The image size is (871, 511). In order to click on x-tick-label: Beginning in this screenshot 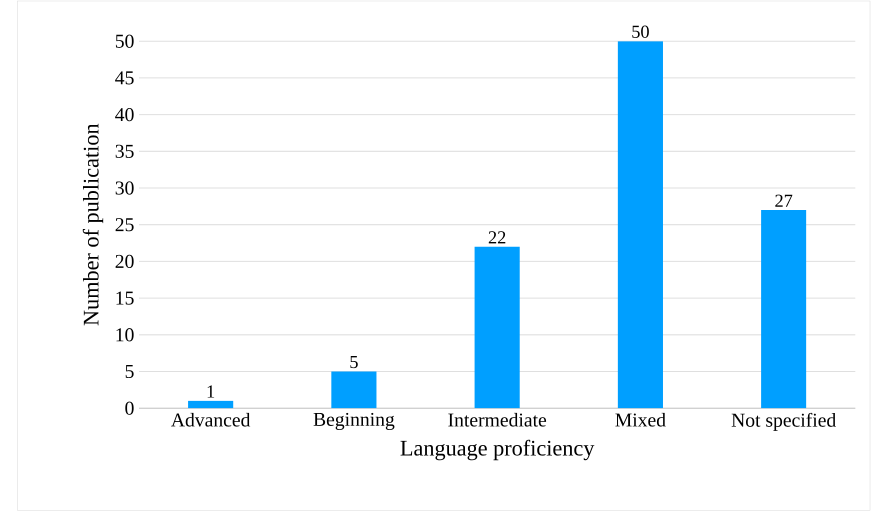, I will do `click(354, 421)`.